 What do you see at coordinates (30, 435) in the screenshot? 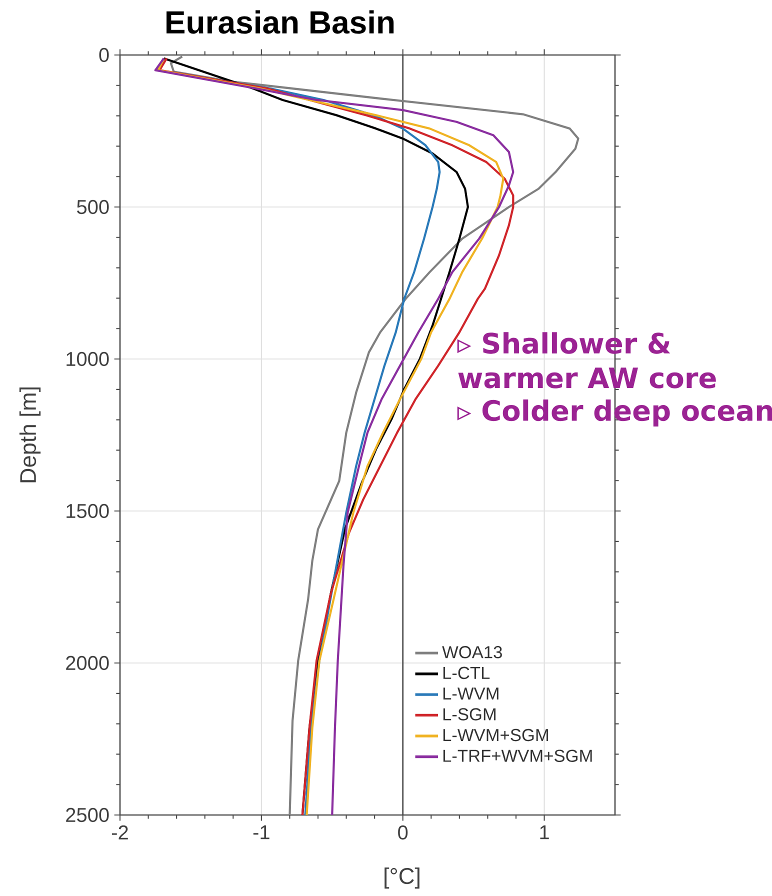
I see `y-axis-title: Depth [m]` at bounding box center [30, 435].